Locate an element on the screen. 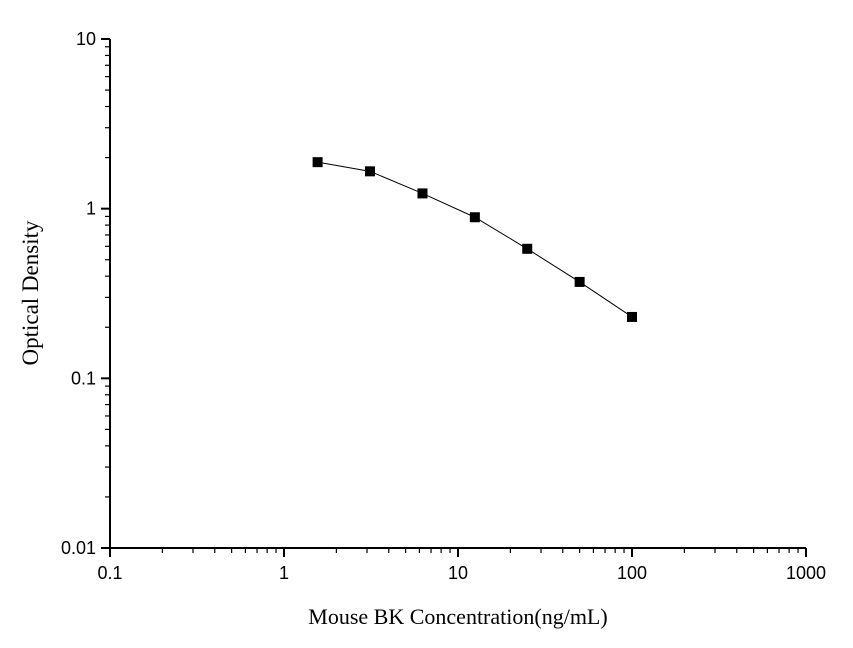  x-tick-label: 0.1 is located at coordinates (109, 573).